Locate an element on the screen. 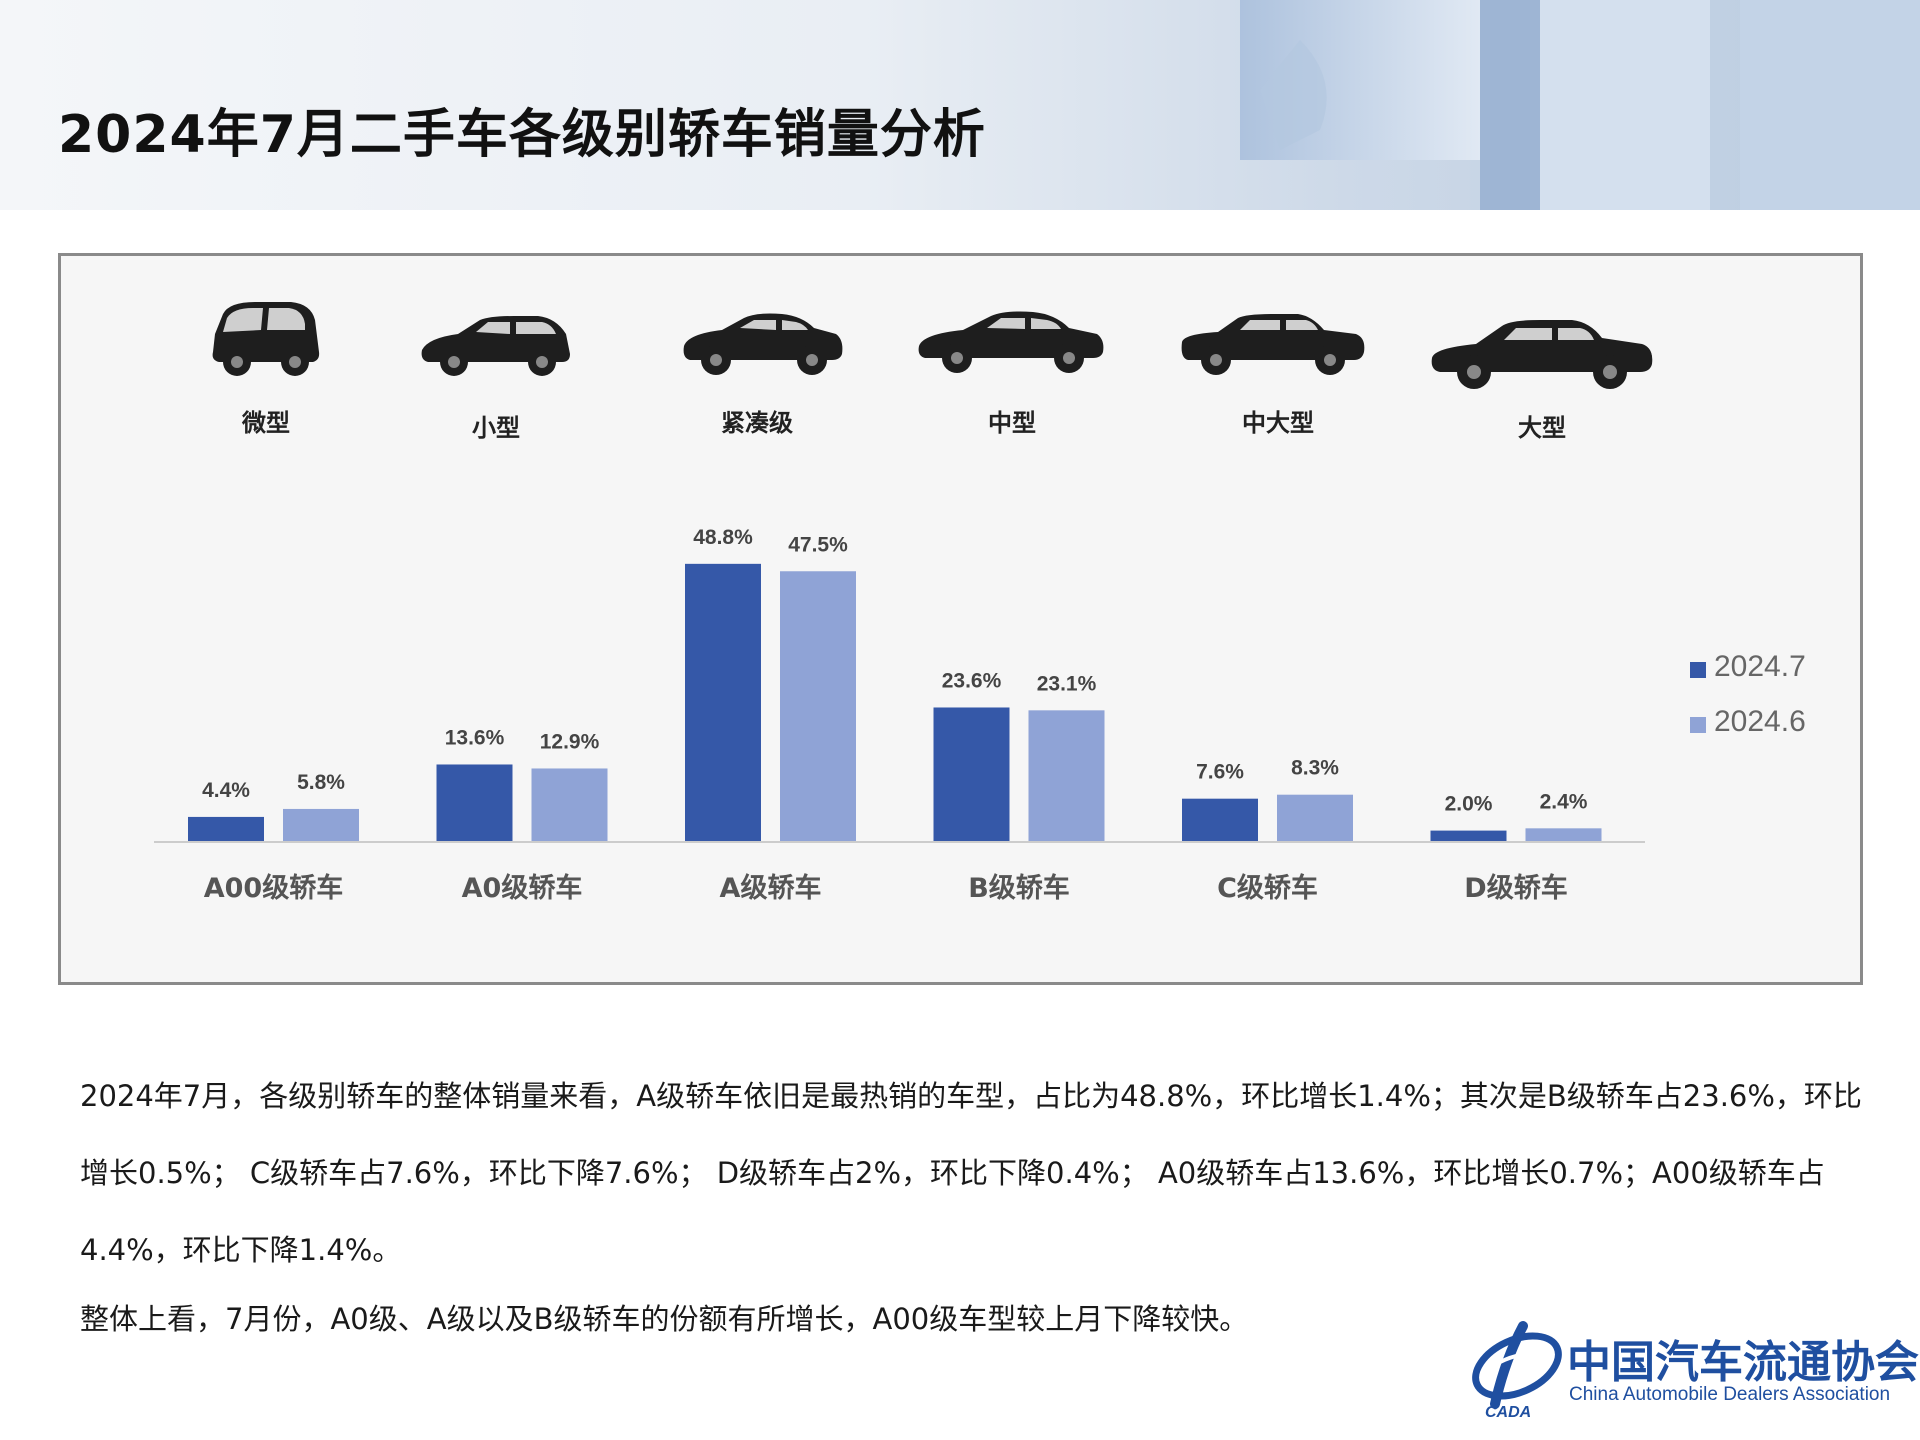 The width and height of the screenshot is (1920, 1440). hatchback-icon is located at coordinates (495, 346).